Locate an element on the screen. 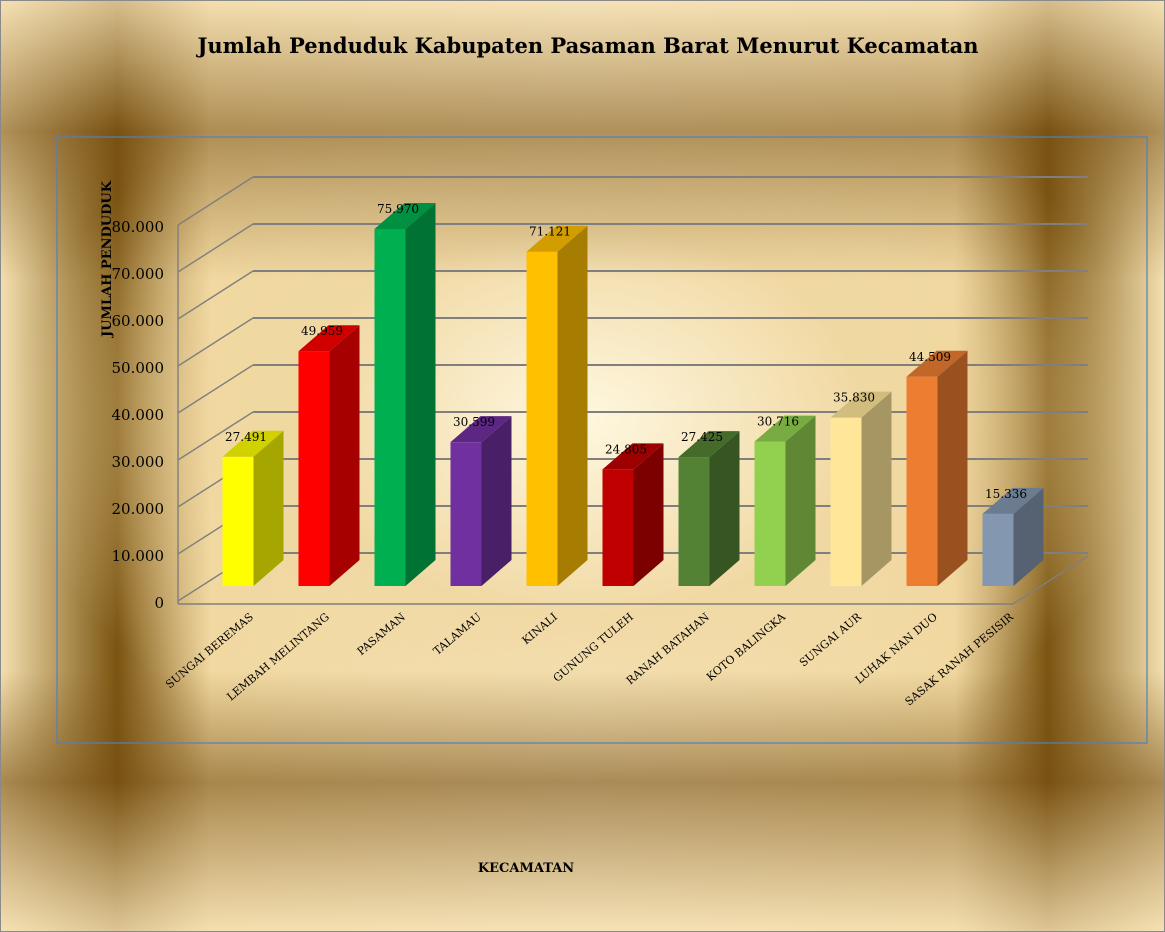 This screenshot has height=932, width=1165. data-label: 15.336 is located at coordinates (1006, 494).